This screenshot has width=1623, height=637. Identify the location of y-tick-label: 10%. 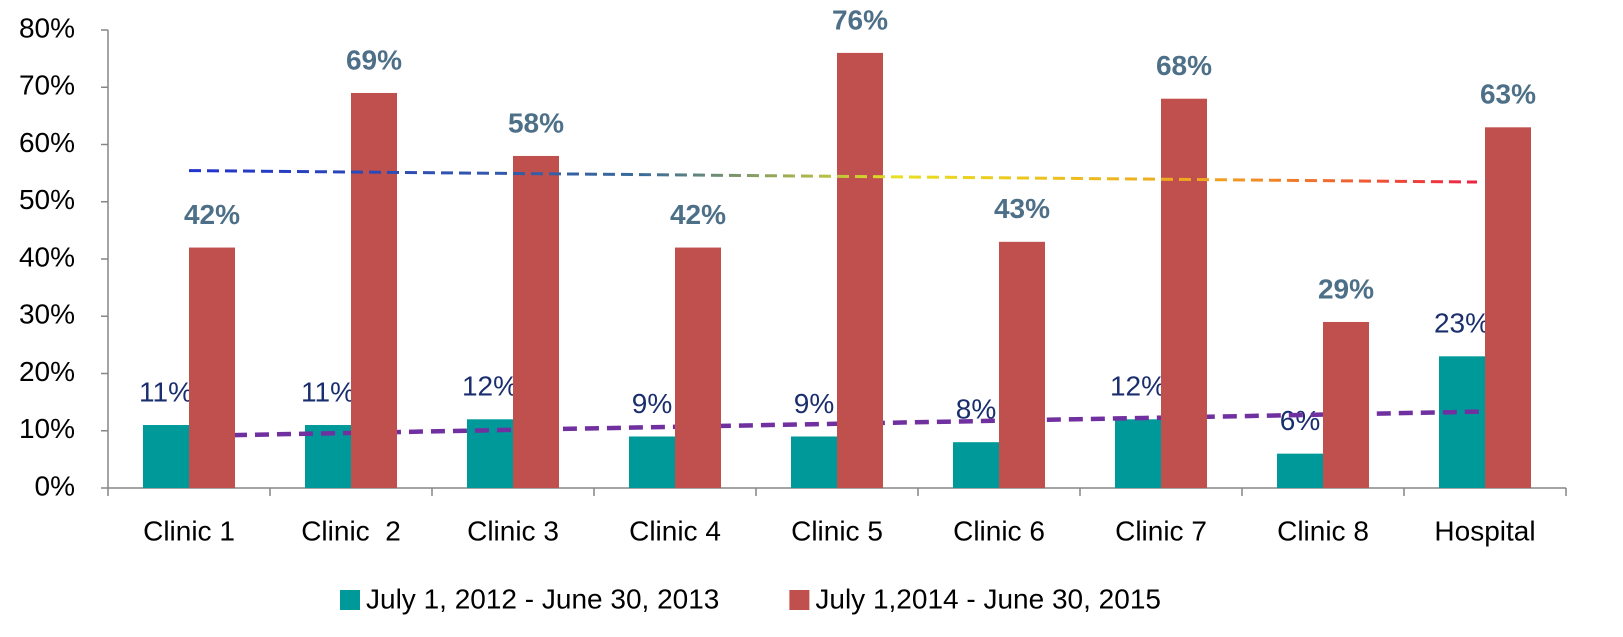
(47, 428).